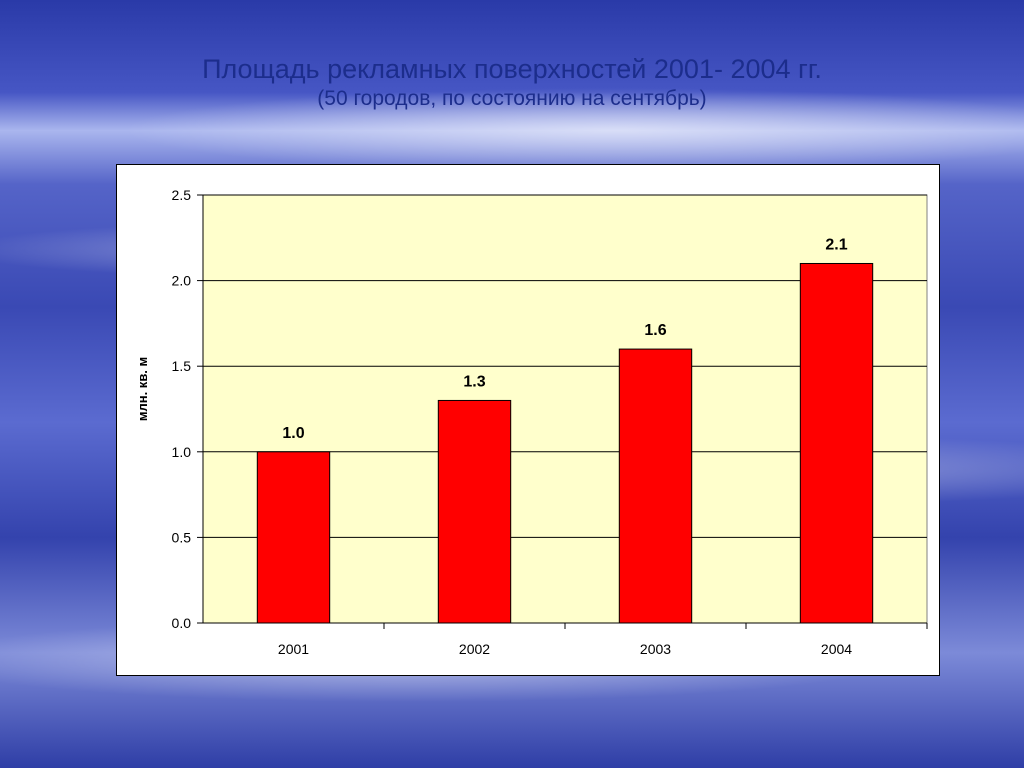 This screenshot has width=1024, height=768. Describe the element at coordinates (655, 649) in the screenshot. I see `x-tick-label-2003: 2003` at that location.